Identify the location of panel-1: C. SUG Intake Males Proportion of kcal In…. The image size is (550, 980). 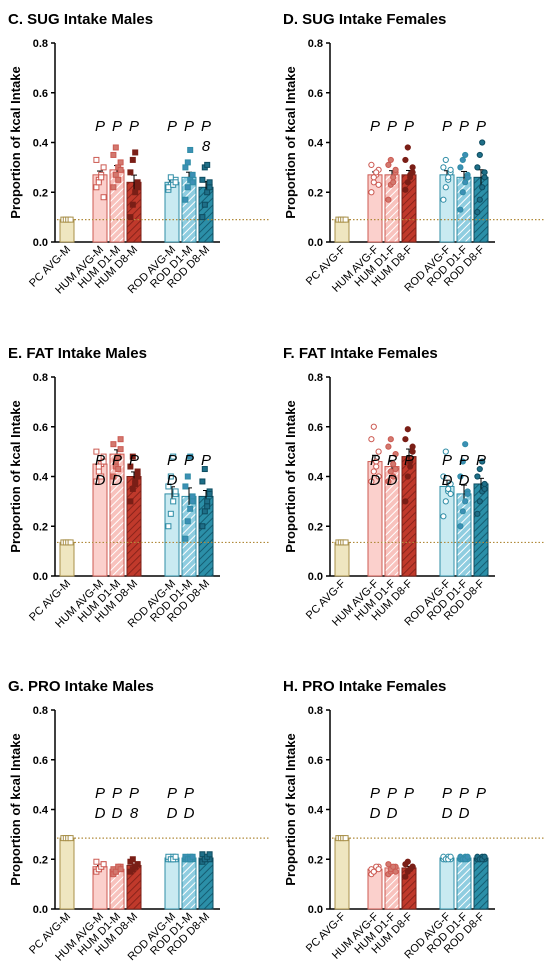
(139, 153).